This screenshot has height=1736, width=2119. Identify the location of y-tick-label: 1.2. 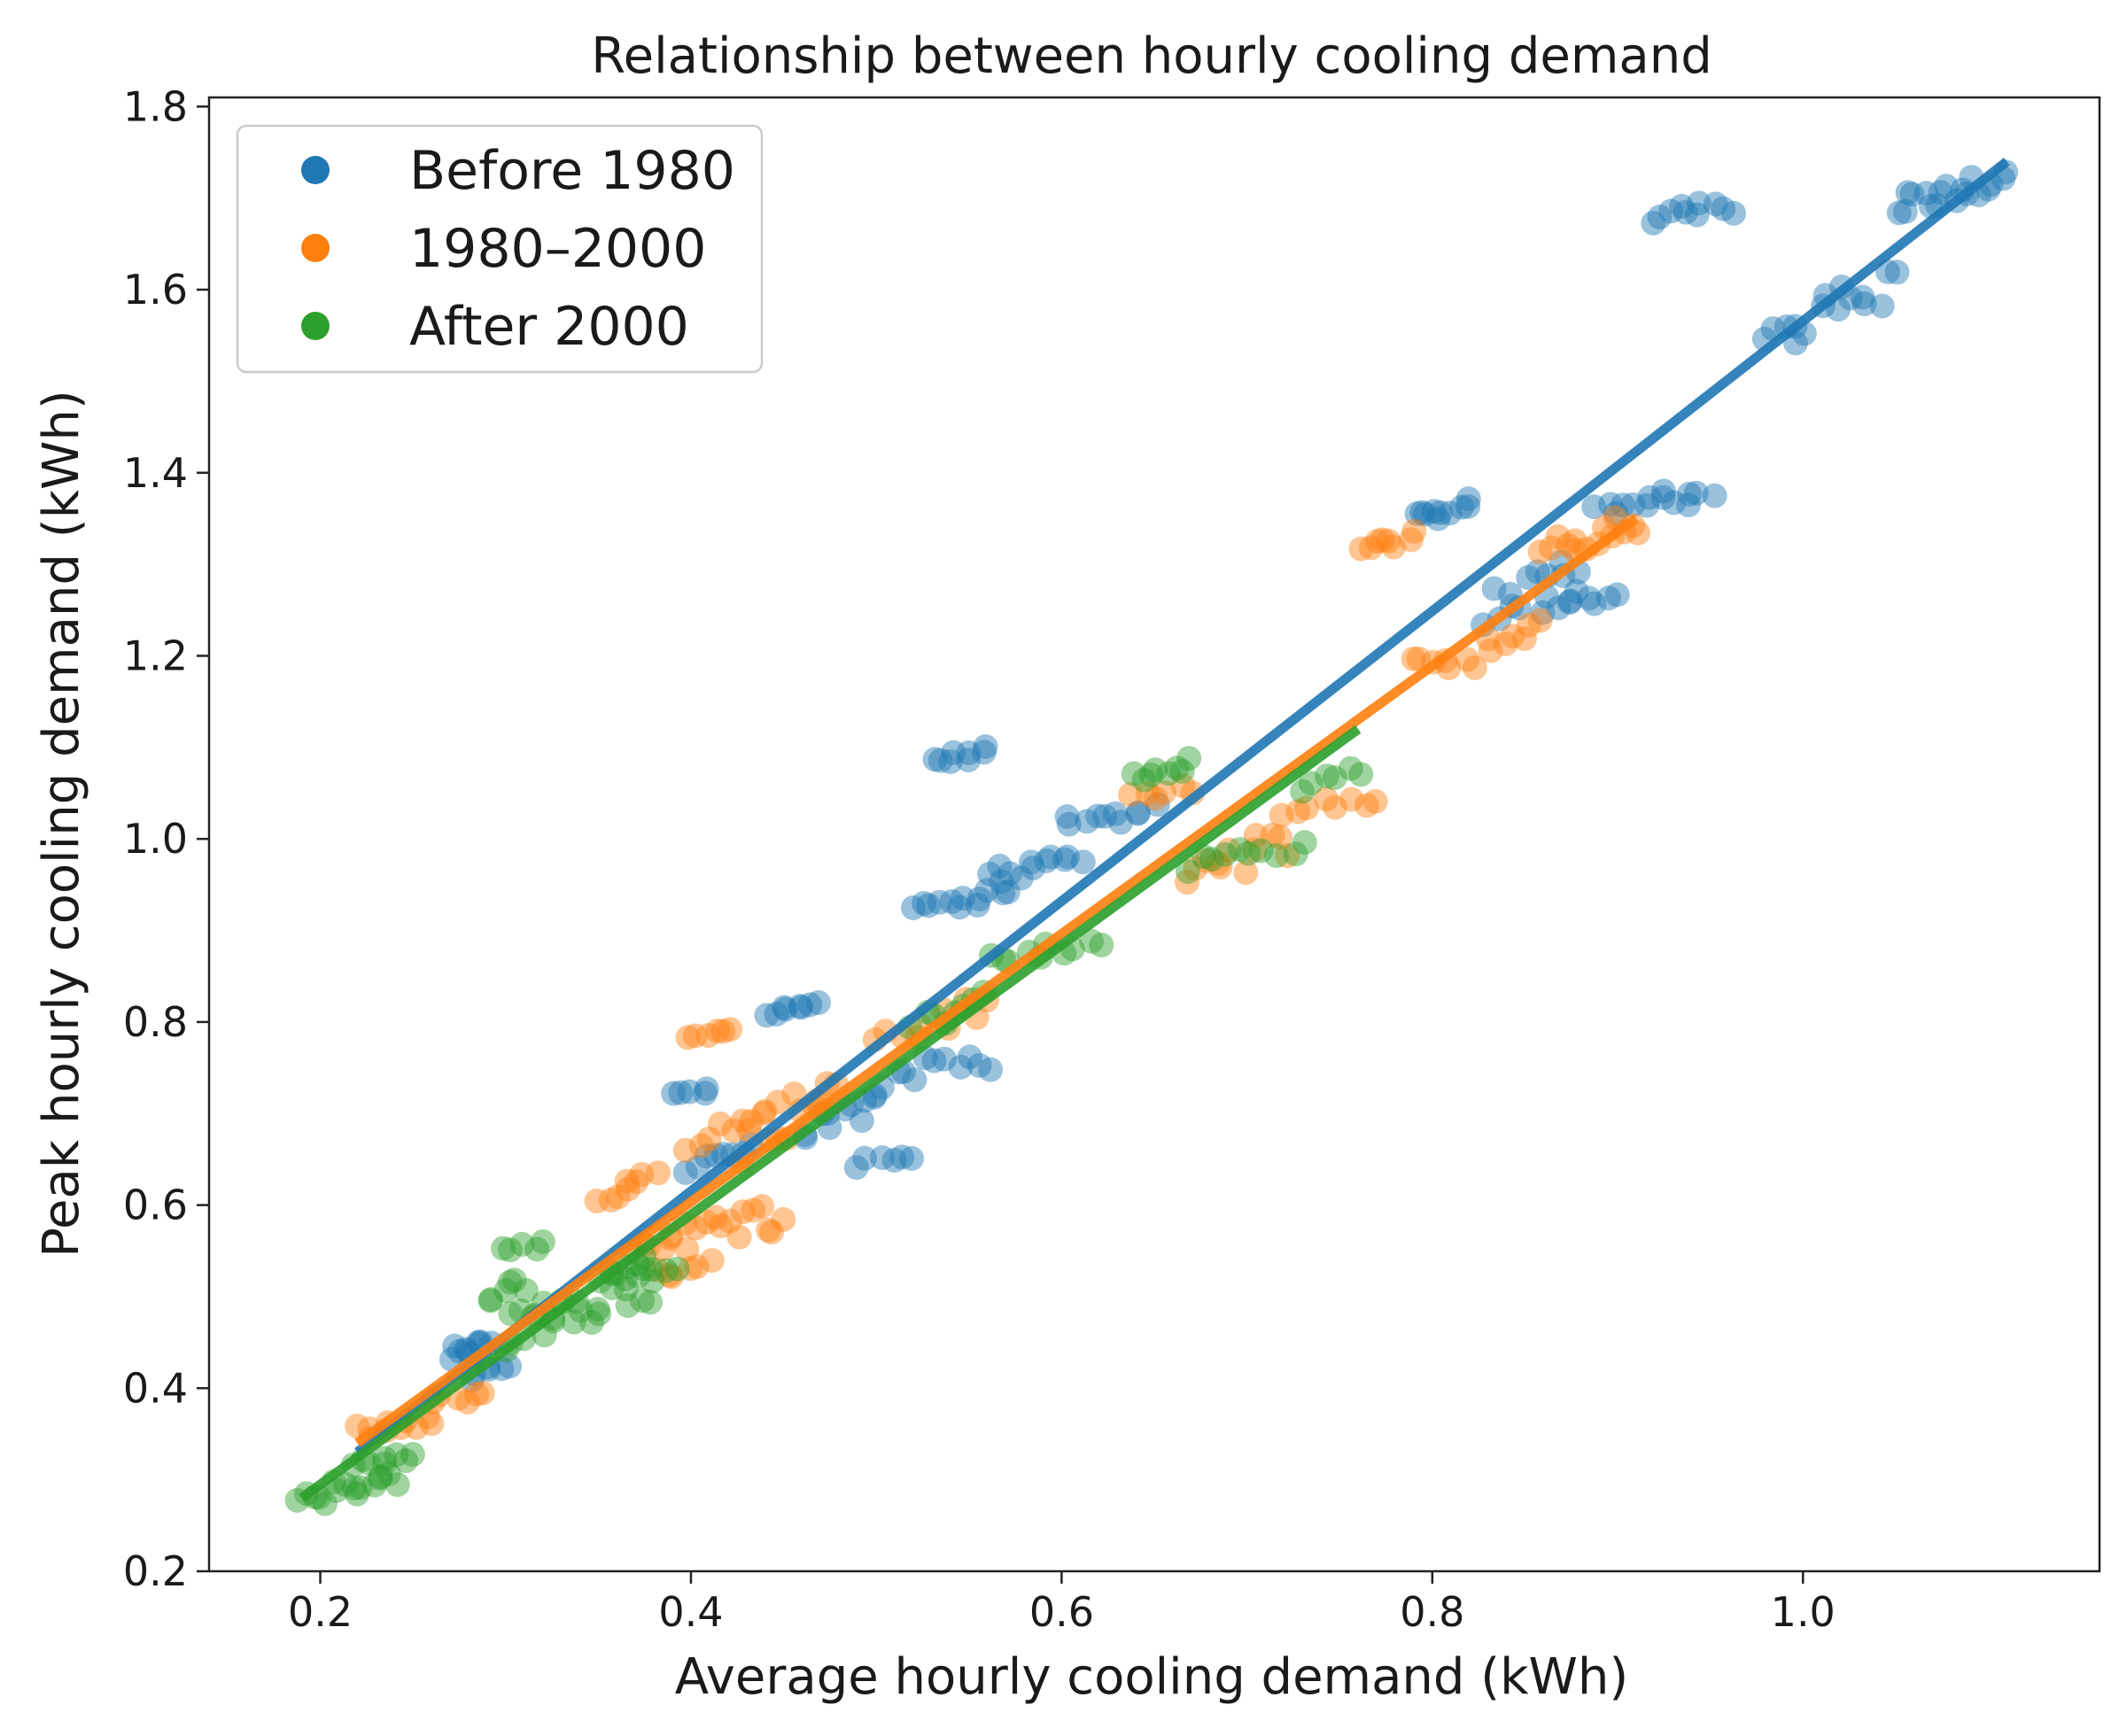
(155, 655).